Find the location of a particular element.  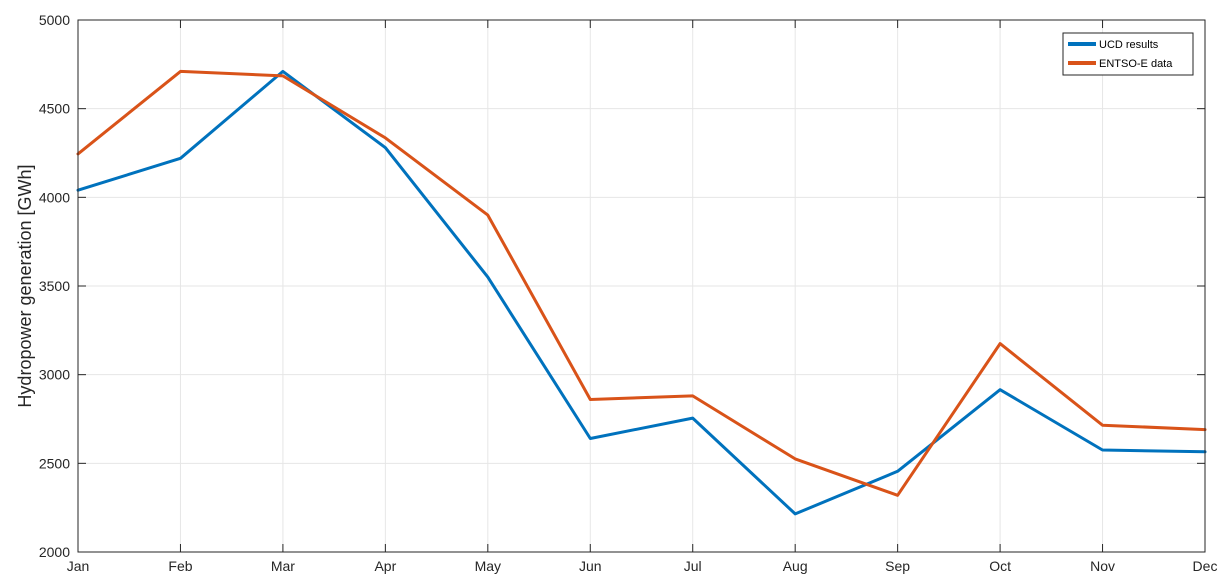

x-tick-label: Sep is located at coordinates (897, 566).